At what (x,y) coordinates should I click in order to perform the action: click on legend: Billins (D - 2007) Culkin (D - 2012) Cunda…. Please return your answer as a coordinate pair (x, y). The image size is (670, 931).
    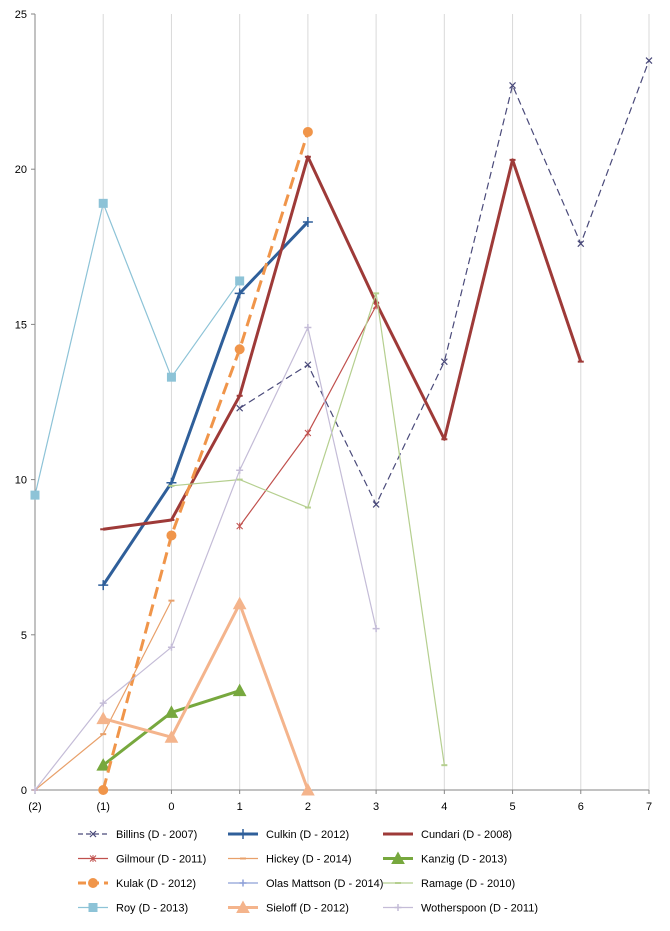
    Looking at the image, I should click on (308, 872).